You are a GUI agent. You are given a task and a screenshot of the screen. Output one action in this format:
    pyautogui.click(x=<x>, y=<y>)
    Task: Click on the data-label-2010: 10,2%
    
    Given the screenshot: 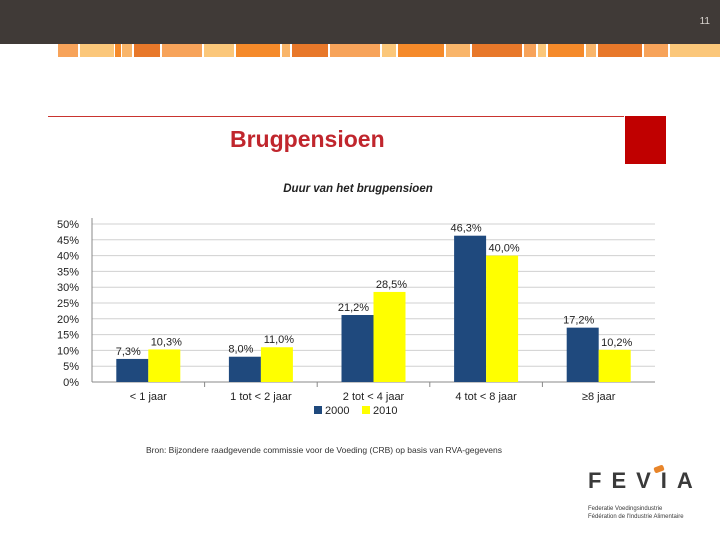 What is the action you would take?
    pyautogui.click(x=616, y=343)
    